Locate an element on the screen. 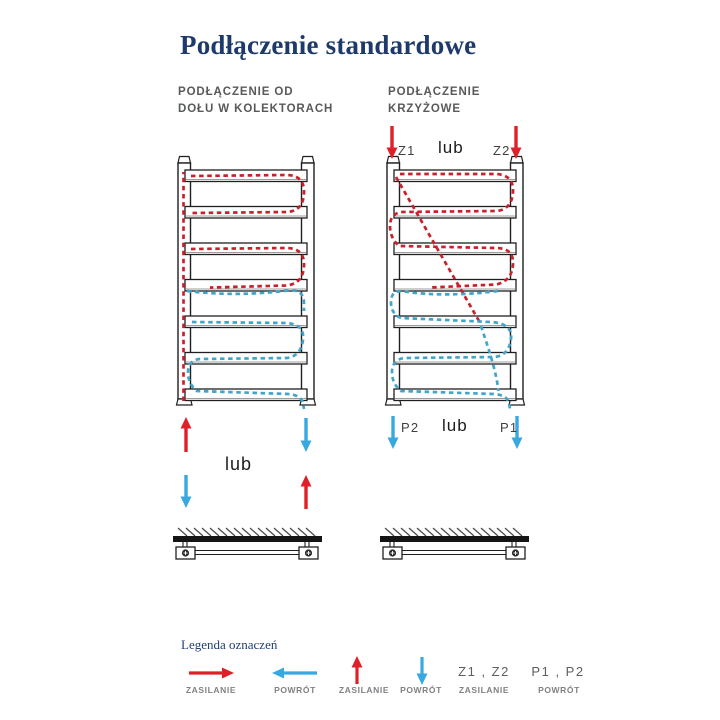 This screenshot has height=720, width=720. or-label-top: lub is located at coordinates (451, 147).